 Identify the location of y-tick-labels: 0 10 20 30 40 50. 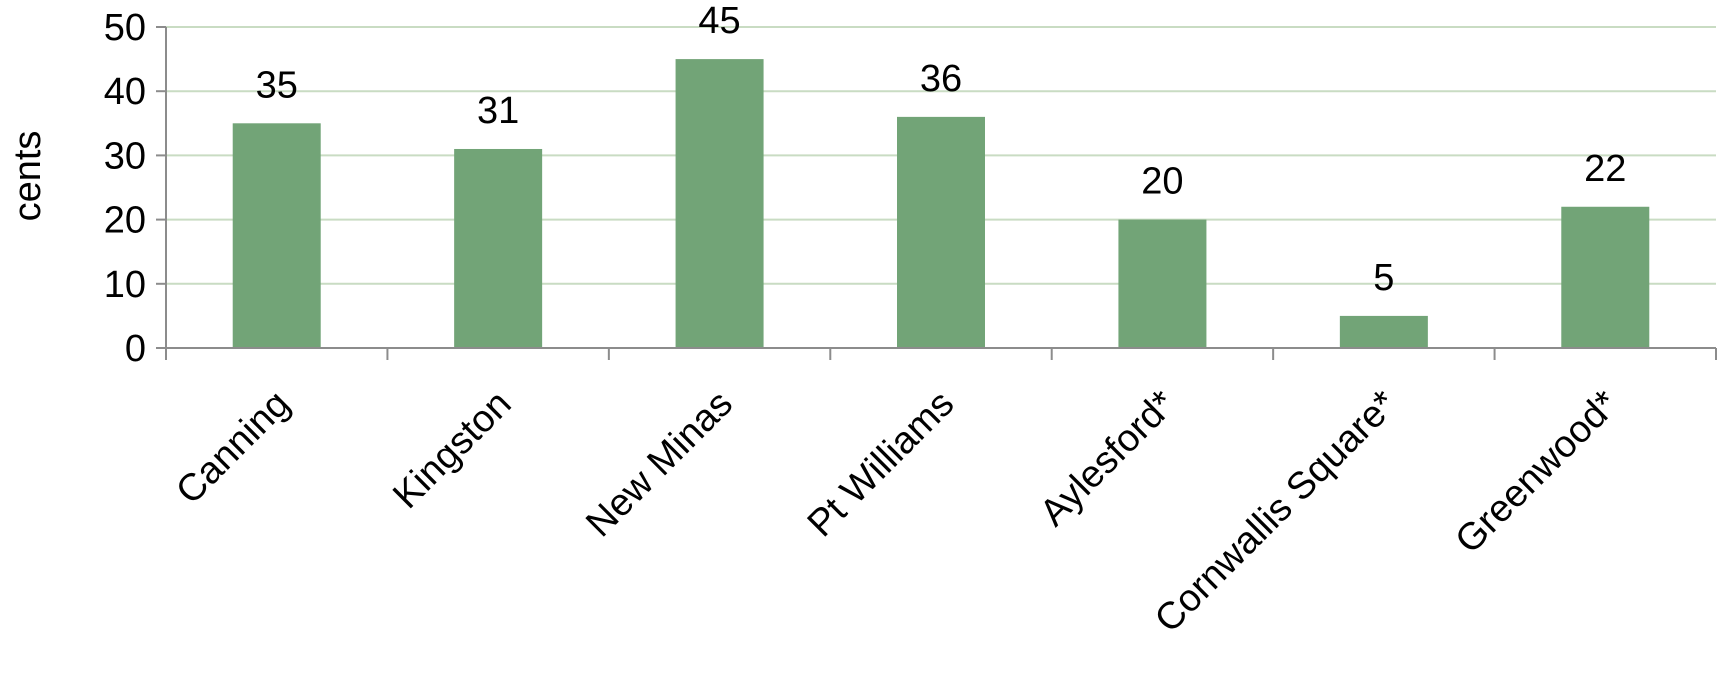
(125, 188).